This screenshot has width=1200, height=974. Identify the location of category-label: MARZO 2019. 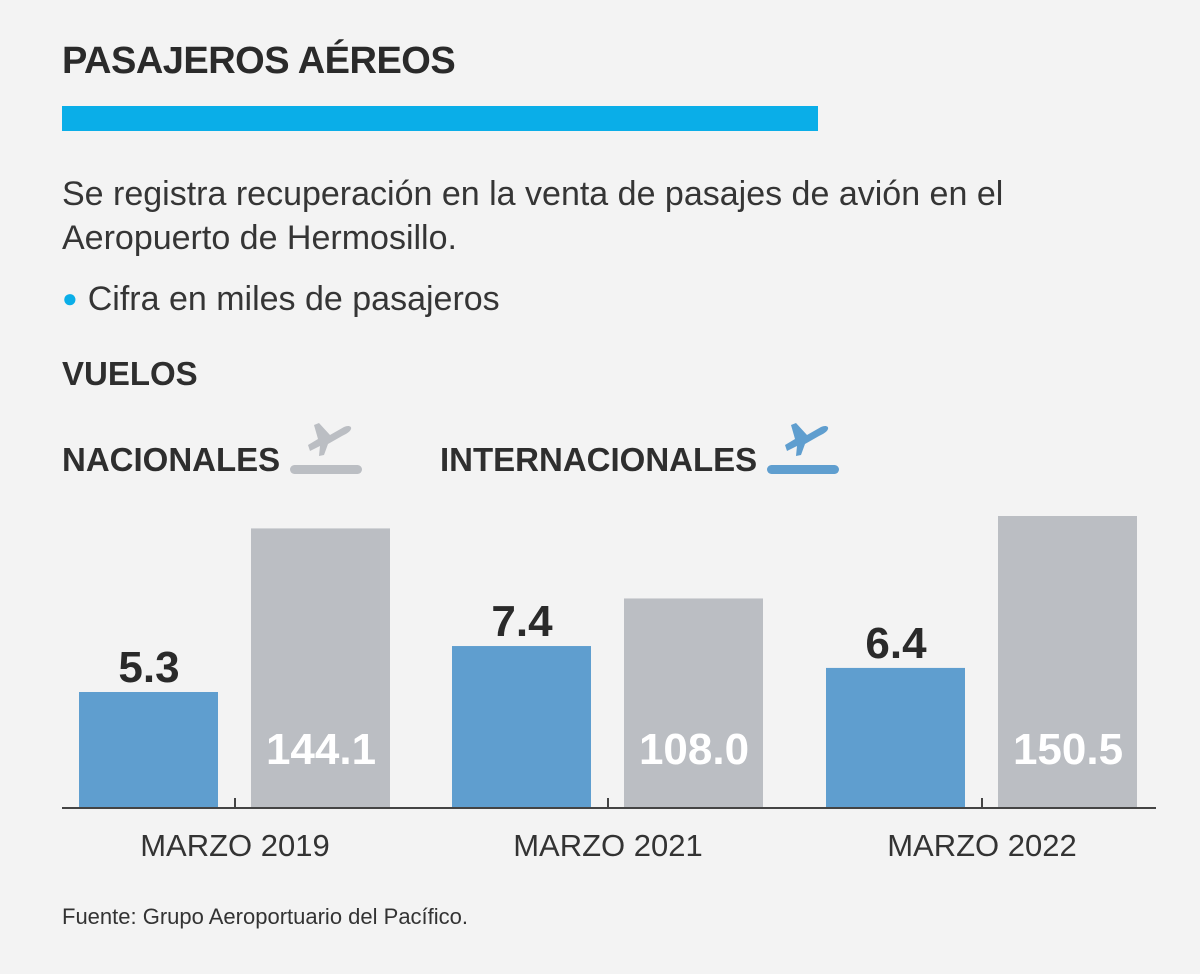
(235, 845).